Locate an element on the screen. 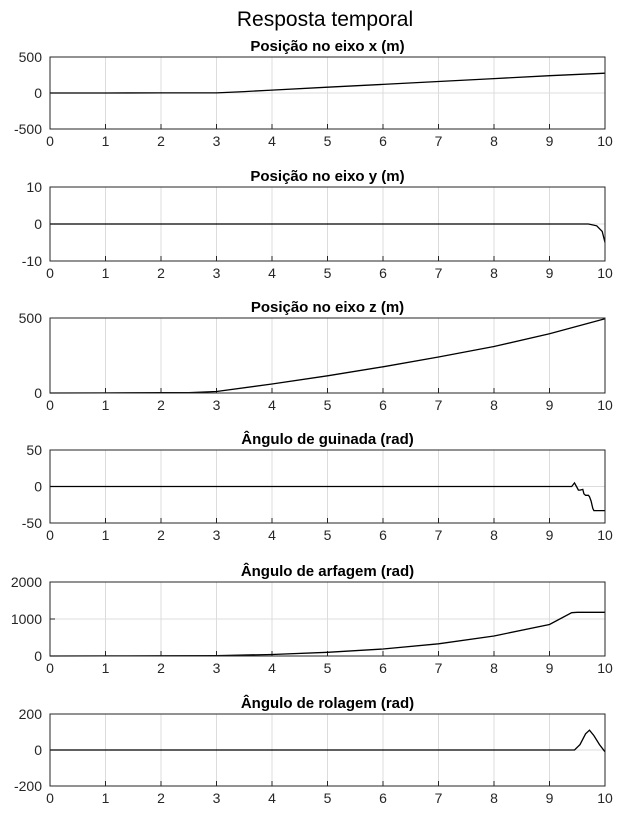 The image size is (618, 816). y-tick-label: 2000 is located at coordinates (26, 582).